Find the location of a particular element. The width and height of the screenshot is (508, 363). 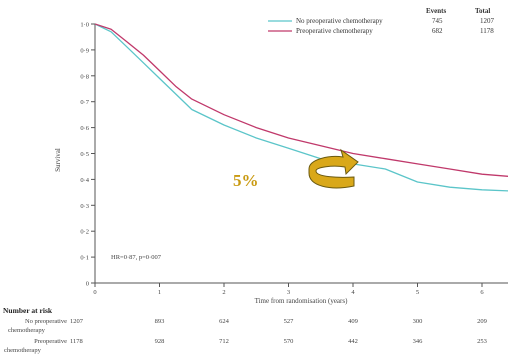

risk-row-first-preop: 1178 is located at coordinates (76, 341).